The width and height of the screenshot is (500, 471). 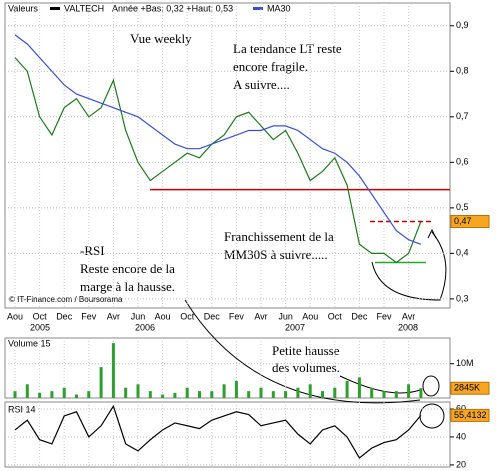 What do you see at coordinates (40, 327) in the screenshot?
I see `year-label: 2005` at bounding box center [40, 327].